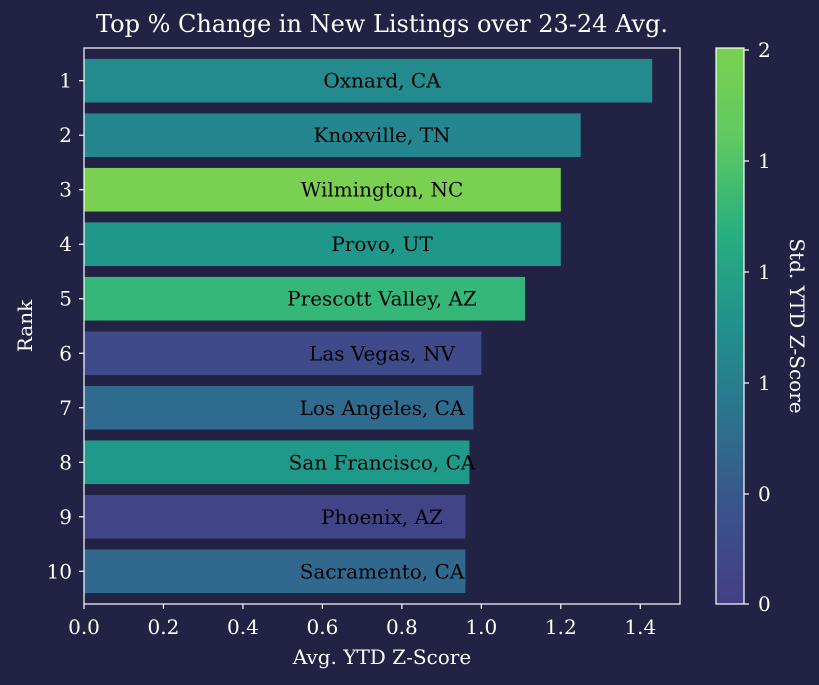 The height and width of the screenshot is (685, 819). I want to click on bar-label: Oxnard, CA, so click(382, 81).